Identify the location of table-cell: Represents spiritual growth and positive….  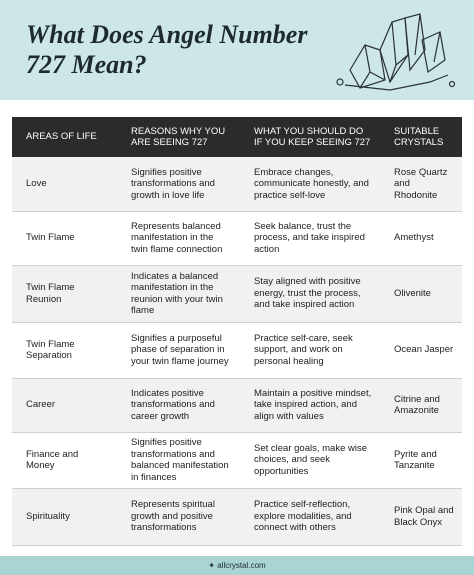
(178, 517).